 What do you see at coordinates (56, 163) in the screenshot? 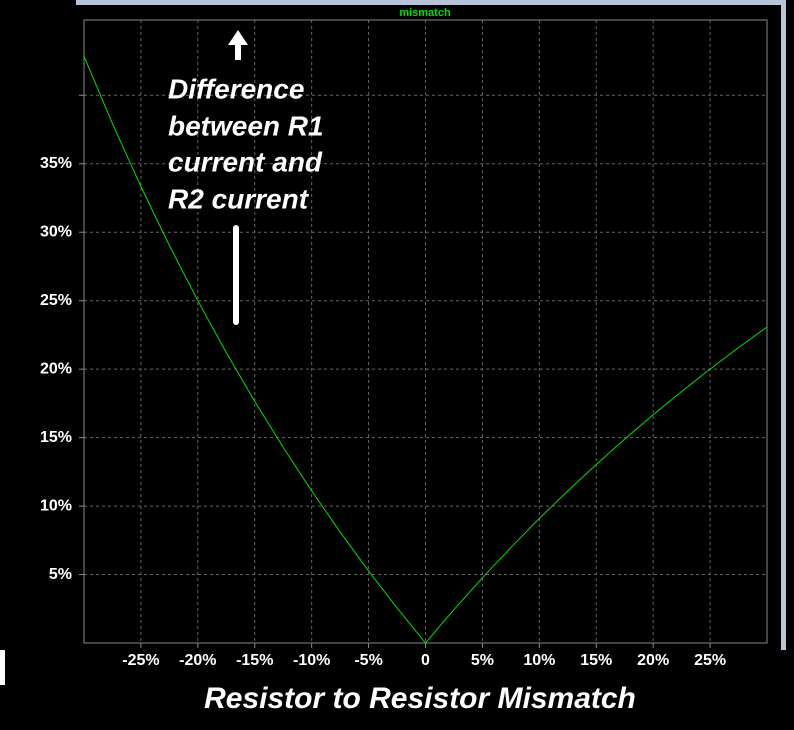
I see `y-tick-label: 35%` at bounding box center [56, 163].